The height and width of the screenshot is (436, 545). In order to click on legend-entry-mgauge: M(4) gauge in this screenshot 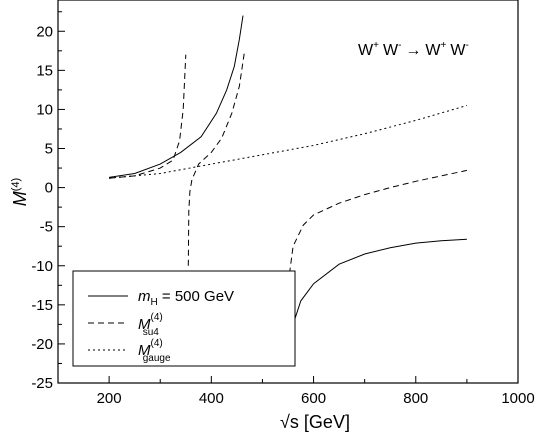, I will do `click(154, 351)`.